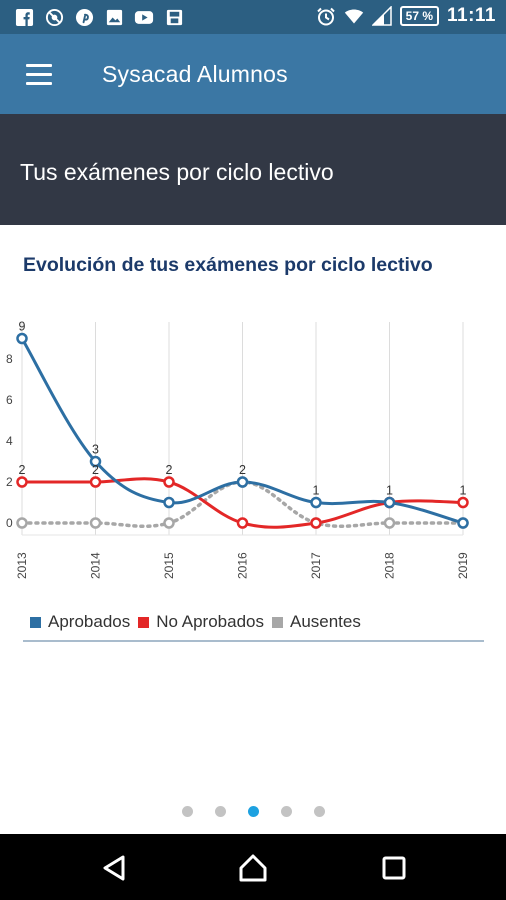  Describe the element at coordinates (9, 359) in the screenshot. I see `y-tick-label: 8` at that location.